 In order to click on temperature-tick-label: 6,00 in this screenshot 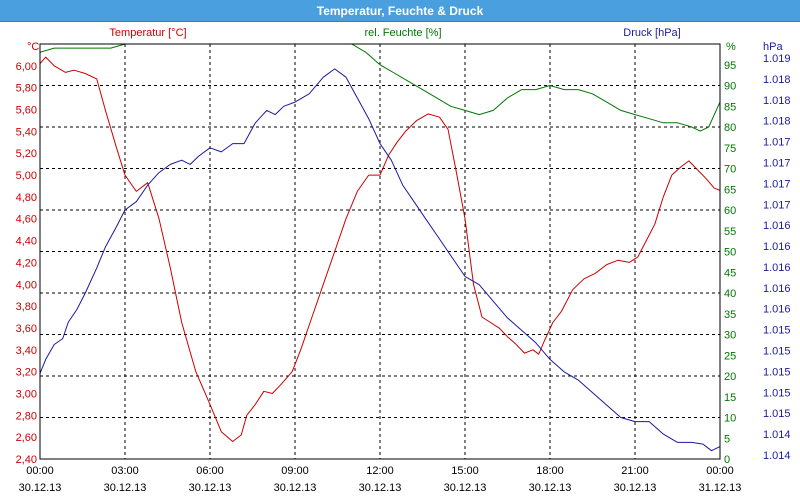, I will do `click(26, 67)`.